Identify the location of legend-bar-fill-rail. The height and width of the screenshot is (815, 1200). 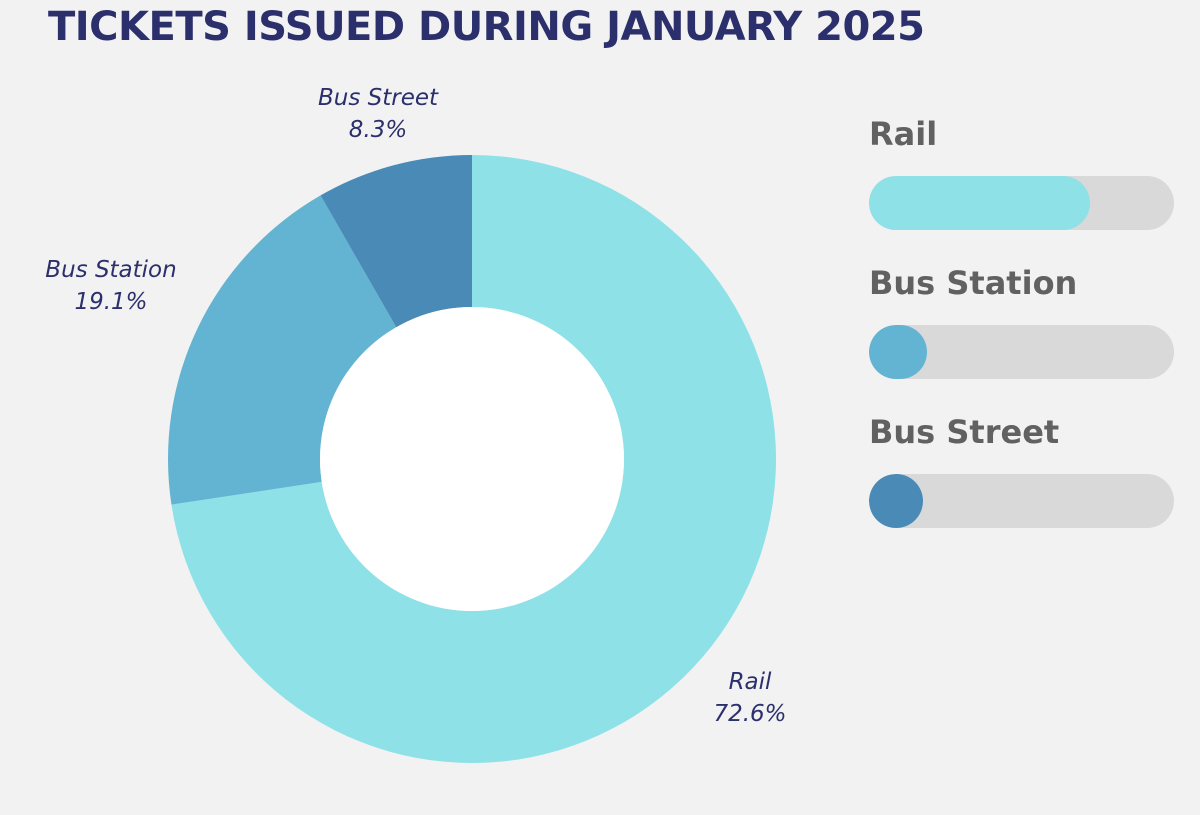
(979, 203).